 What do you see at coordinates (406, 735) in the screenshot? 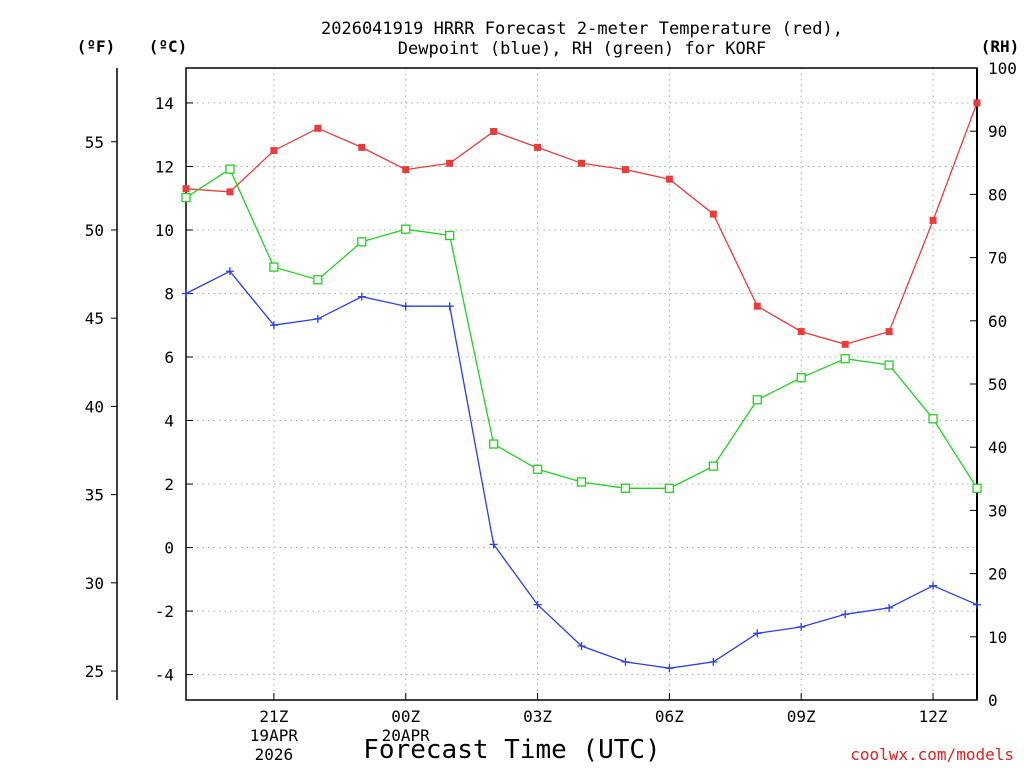
I see `time-date-label: 20APR` at bounding box center [406, 735].